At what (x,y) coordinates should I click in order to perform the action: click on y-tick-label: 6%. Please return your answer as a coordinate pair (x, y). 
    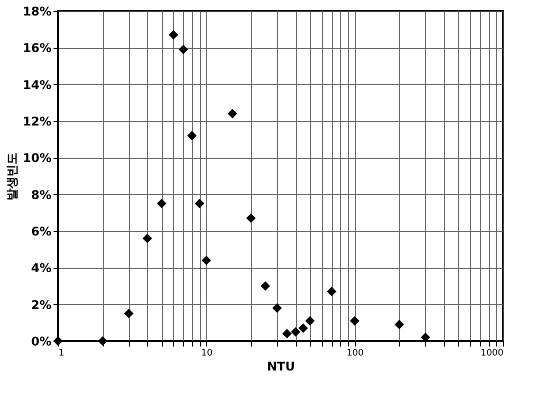
    Looking at the image, I should click on (41, 231).